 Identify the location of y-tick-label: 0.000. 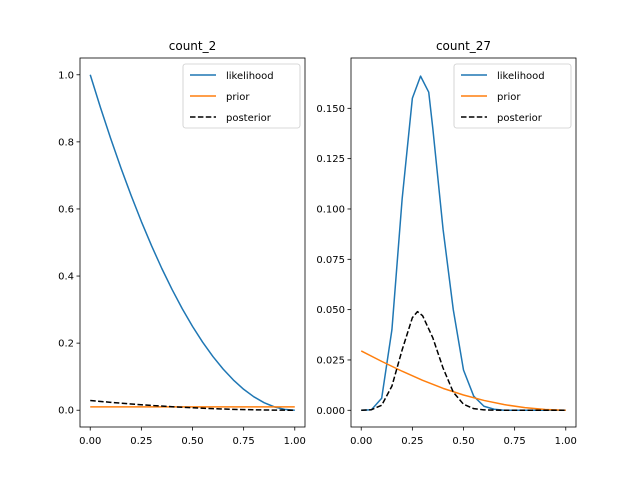
(330, 411).